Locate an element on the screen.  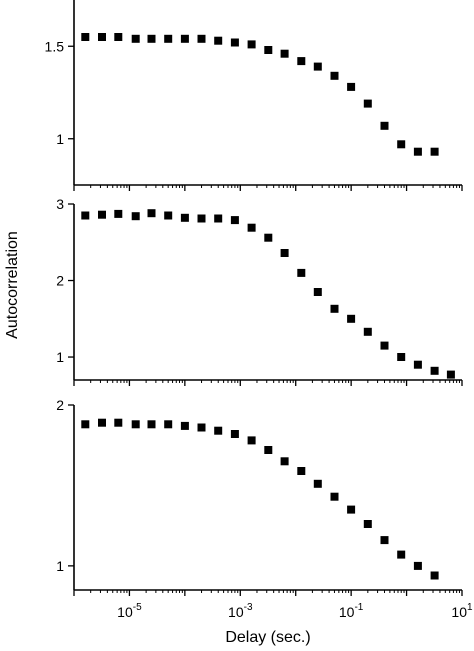
x-tick-label: 10¹ is located at coordinates (462, 611).